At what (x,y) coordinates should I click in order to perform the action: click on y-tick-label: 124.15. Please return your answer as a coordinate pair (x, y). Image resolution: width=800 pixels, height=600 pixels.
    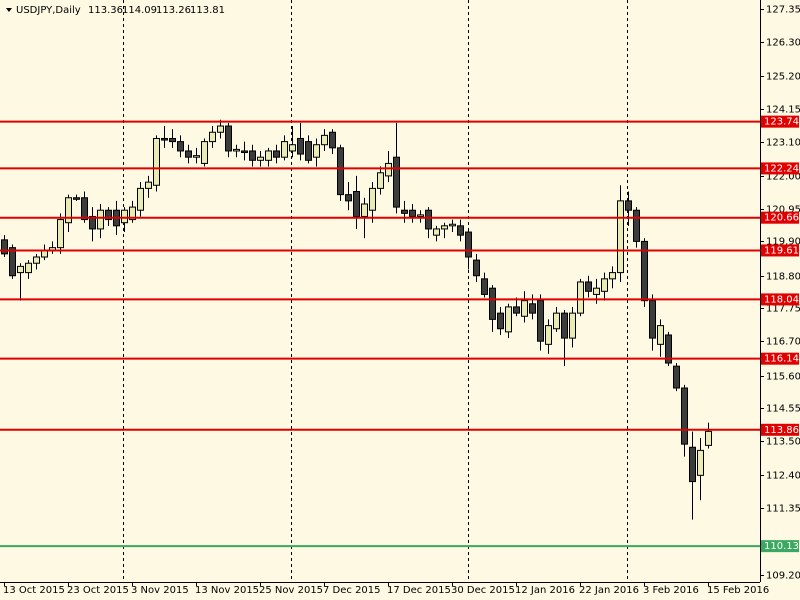
    Looking at the image, I should click on (783, 110).